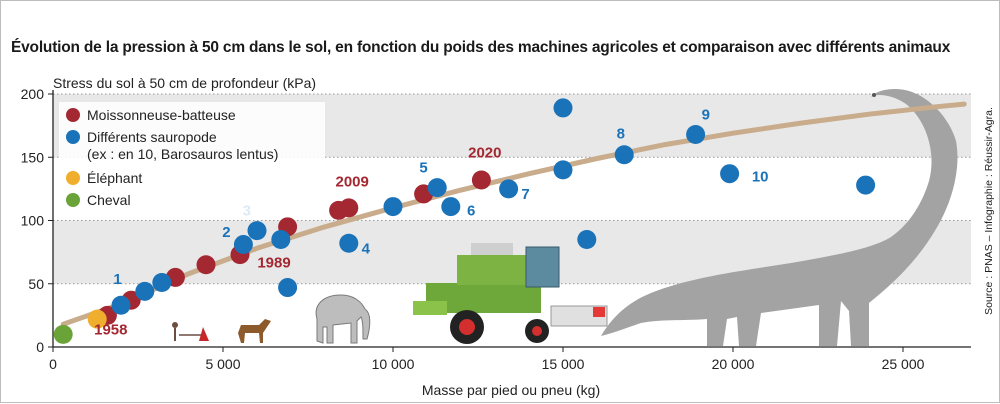 The height and width of the screenshot is (404, 1000). Describe the element at coordinates (73, 137) in the screenshot. I see `legend-swatch-sauropod` at that location.